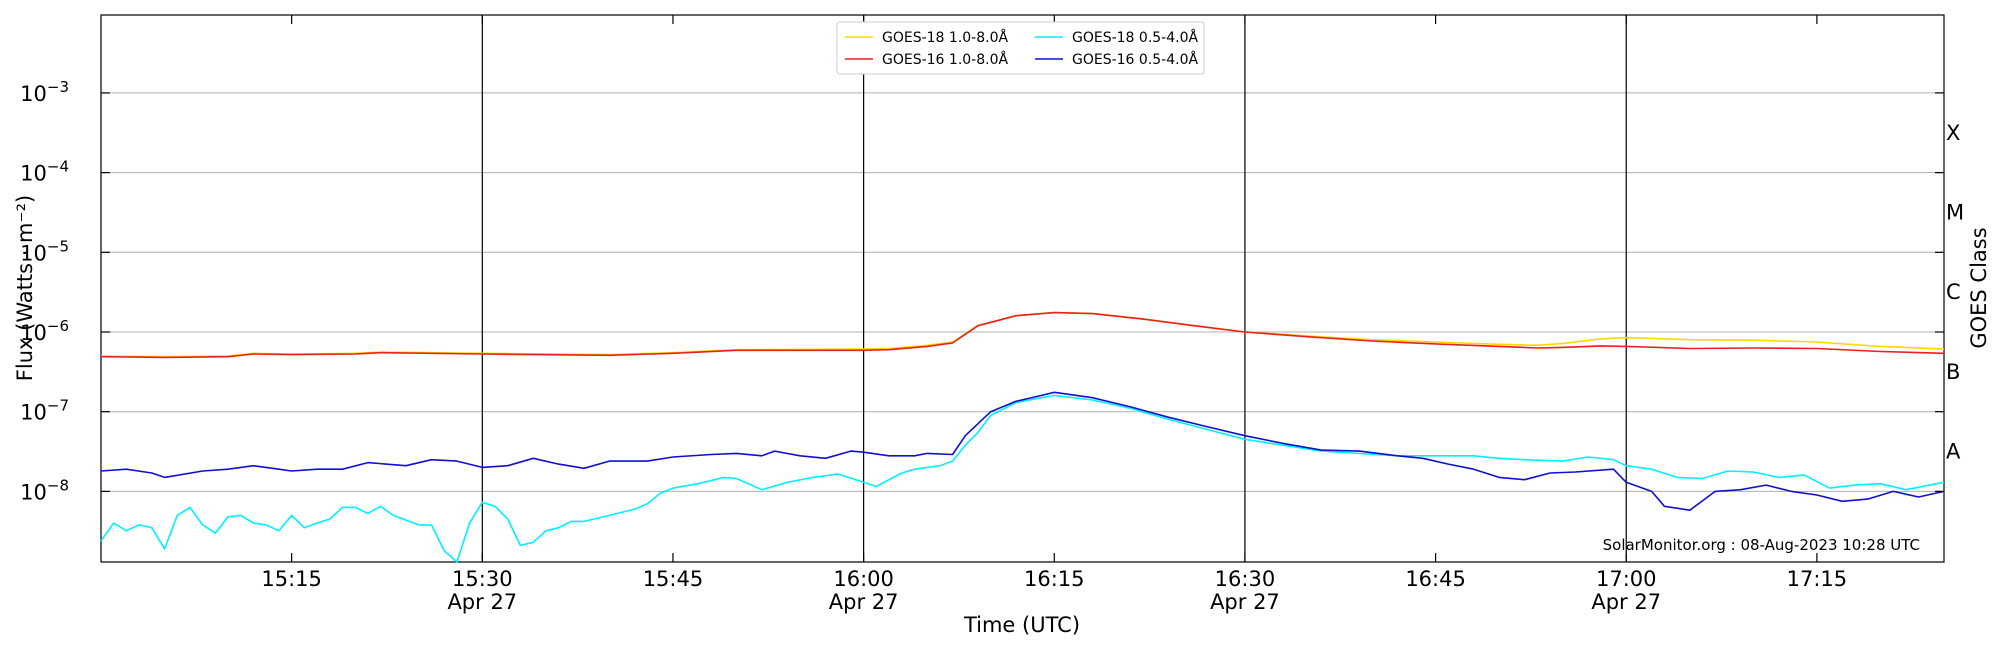 Image resolution: width=2000 pixels, height=650 pixels. What do you see at coordinates (1626, 579) in the screenshot?
I see `x-tick-label-7: 17:00` at bounding box center [1626, 579].